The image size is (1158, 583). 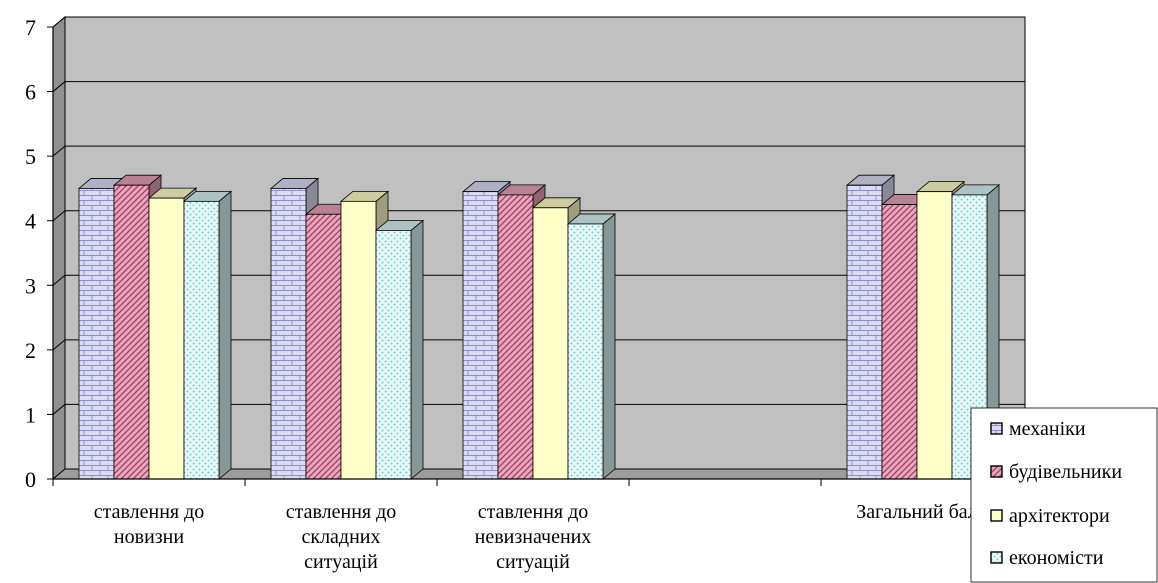 What do you see at coordinates (149, 524) in the screenshot?
I see `x-tick-label: ставлення до новизни` at bounding box center [149, 524].